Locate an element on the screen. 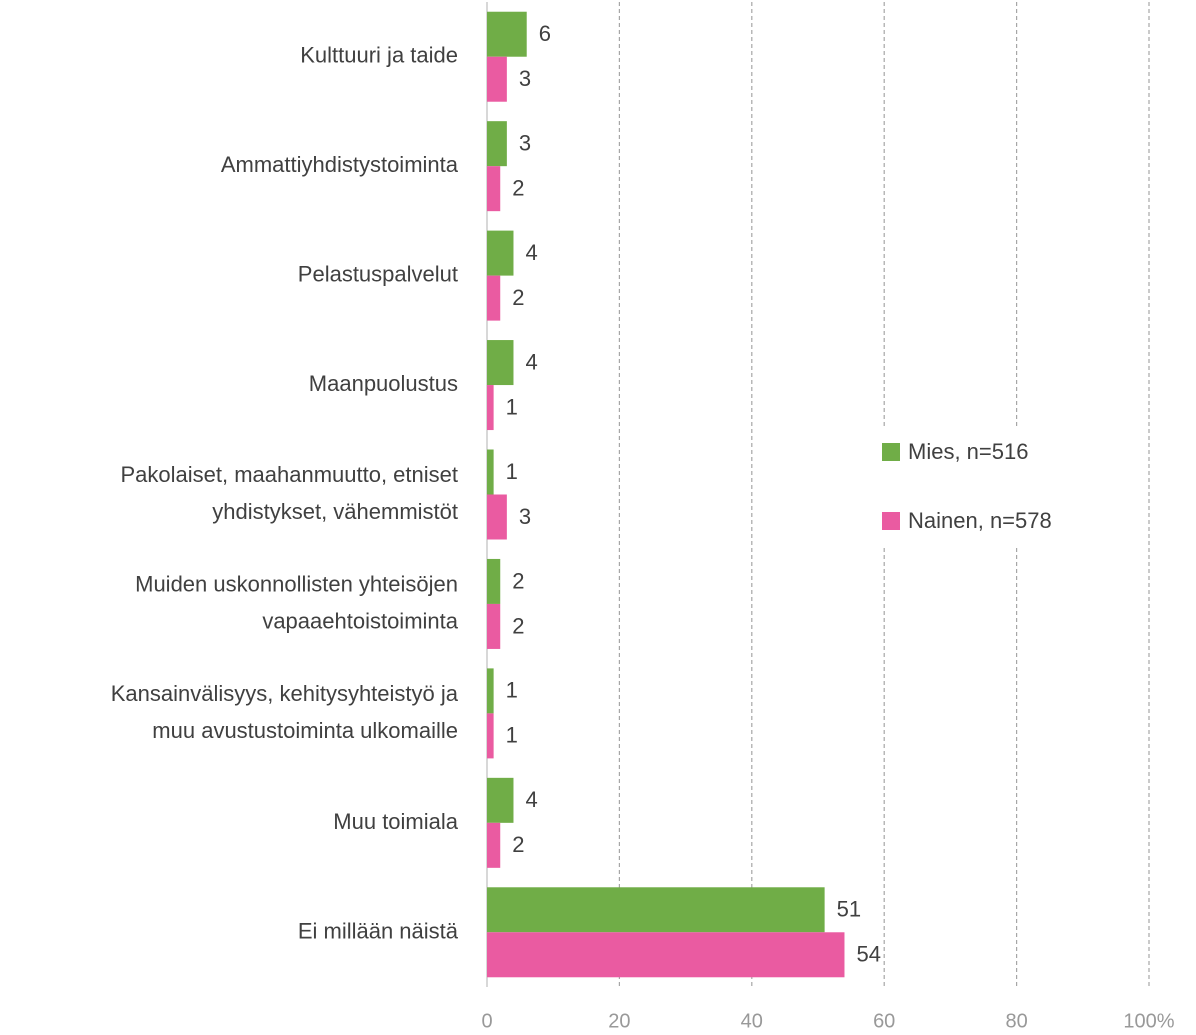  x-tick-label: 80 is located at coordinates (1016, 1021).